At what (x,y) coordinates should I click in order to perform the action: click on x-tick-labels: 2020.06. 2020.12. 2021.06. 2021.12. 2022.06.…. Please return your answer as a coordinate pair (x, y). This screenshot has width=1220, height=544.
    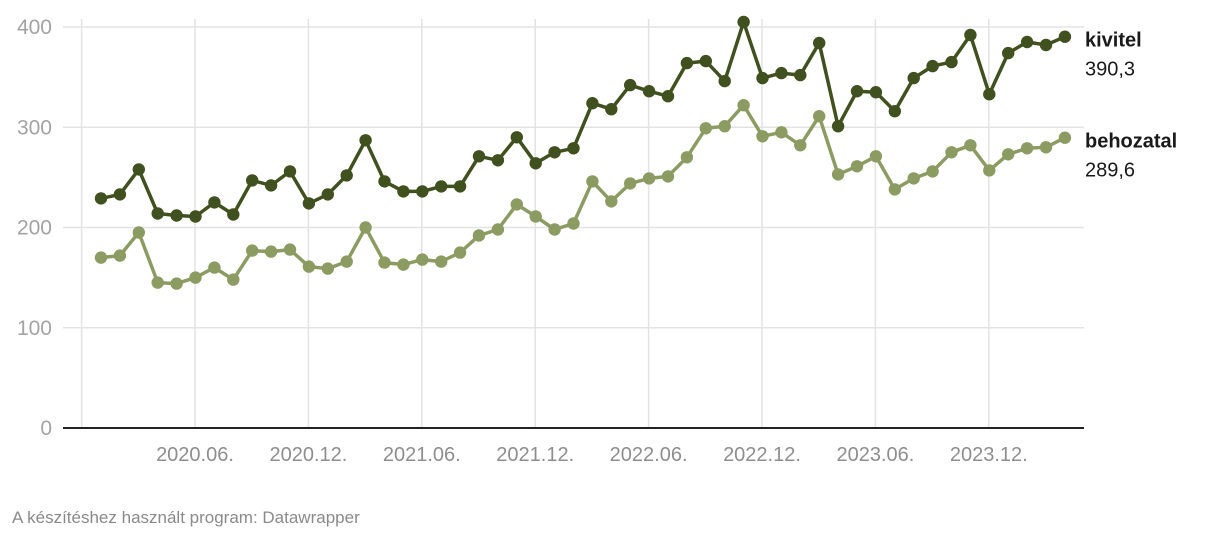
    Looking at the image, I should click on (592, 455).